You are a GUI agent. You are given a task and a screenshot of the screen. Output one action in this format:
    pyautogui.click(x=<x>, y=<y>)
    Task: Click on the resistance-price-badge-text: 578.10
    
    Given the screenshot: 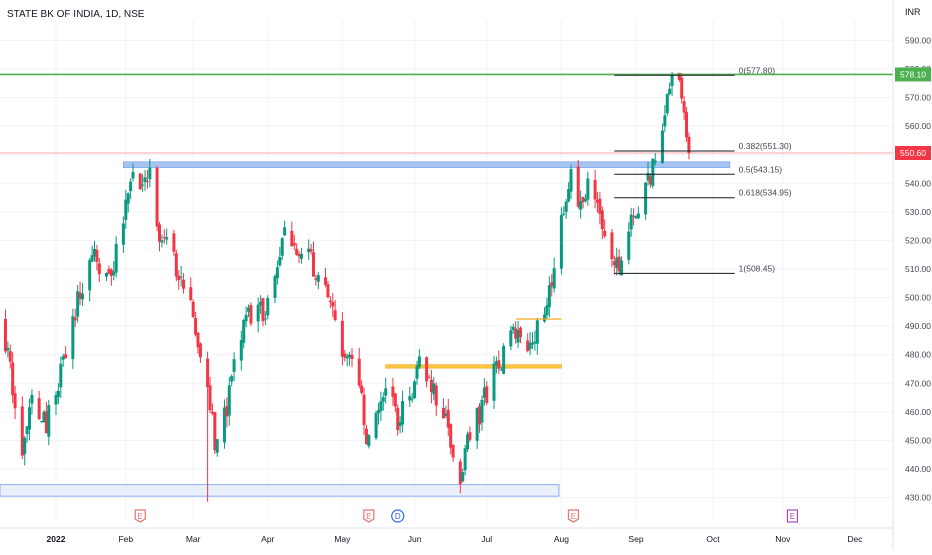 What is the action you would take?
    pyautogui.click(x=913, y=74)
    